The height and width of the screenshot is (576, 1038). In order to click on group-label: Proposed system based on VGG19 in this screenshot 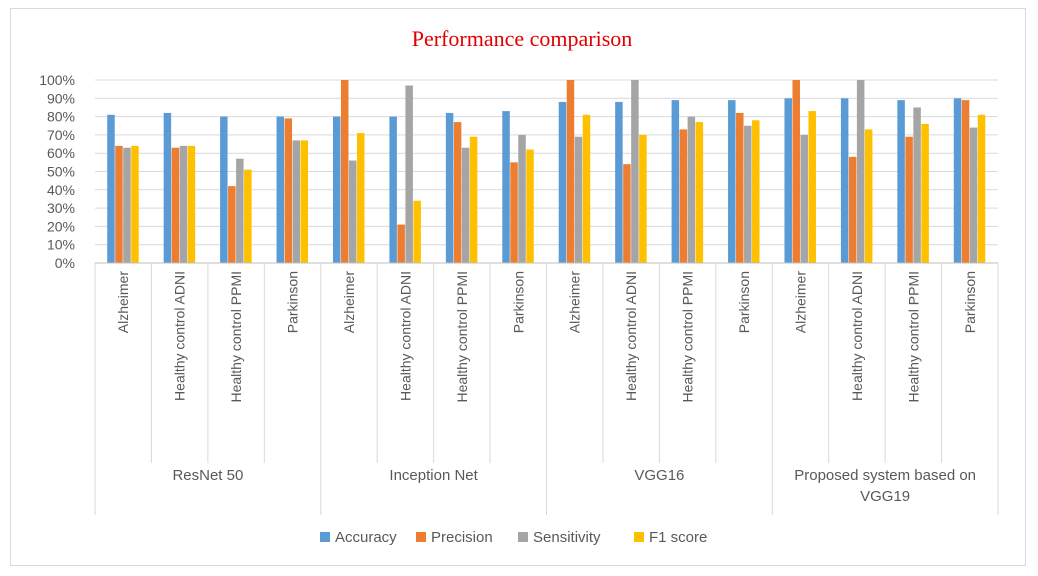, I will do `click(885, 486)`.